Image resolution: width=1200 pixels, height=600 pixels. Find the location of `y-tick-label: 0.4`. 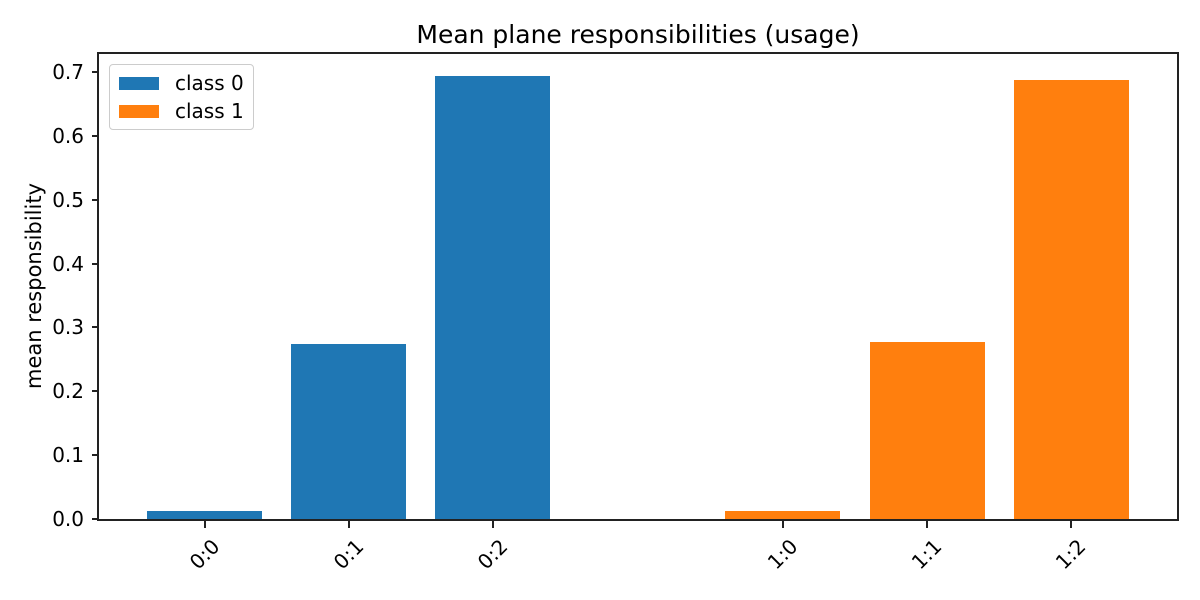

y-tick-label: 0.4 is located at coordinates (68, 264).